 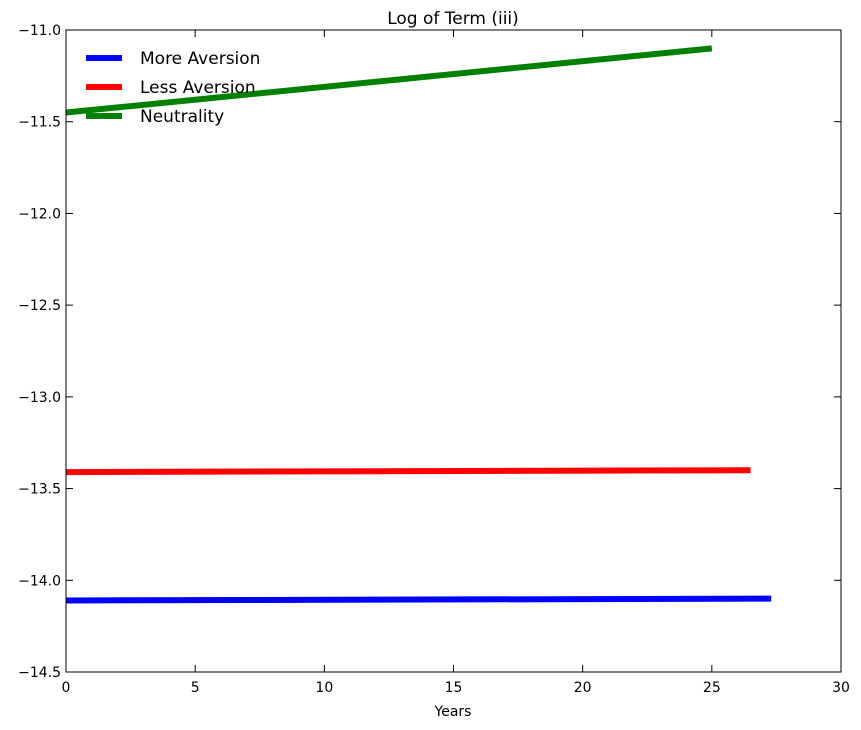 What do you see at coordinates (39, 581) in the screenshot?
I see `y-tick-label: −14.0` at bounding box center [39, 581].